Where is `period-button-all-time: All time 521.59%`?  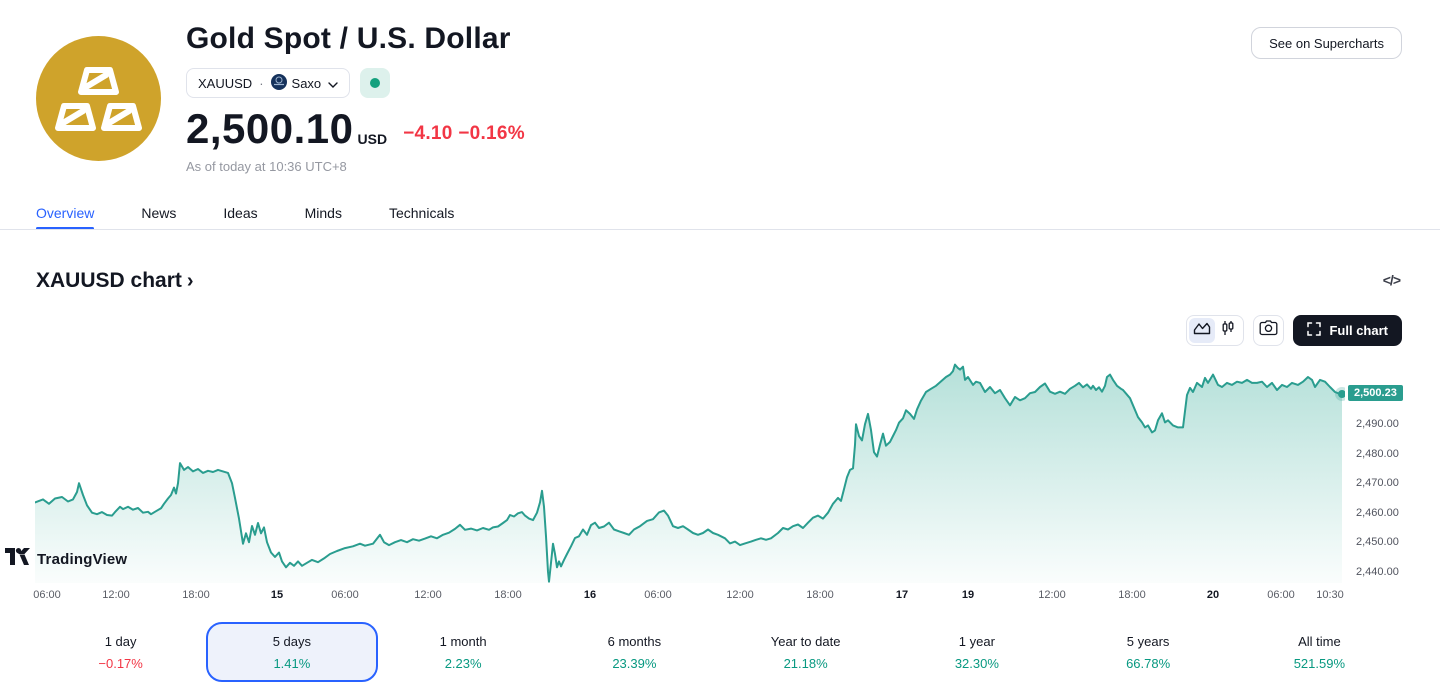 period-button-all-time: All time 521.59% is located at coordinates (1319, 652).